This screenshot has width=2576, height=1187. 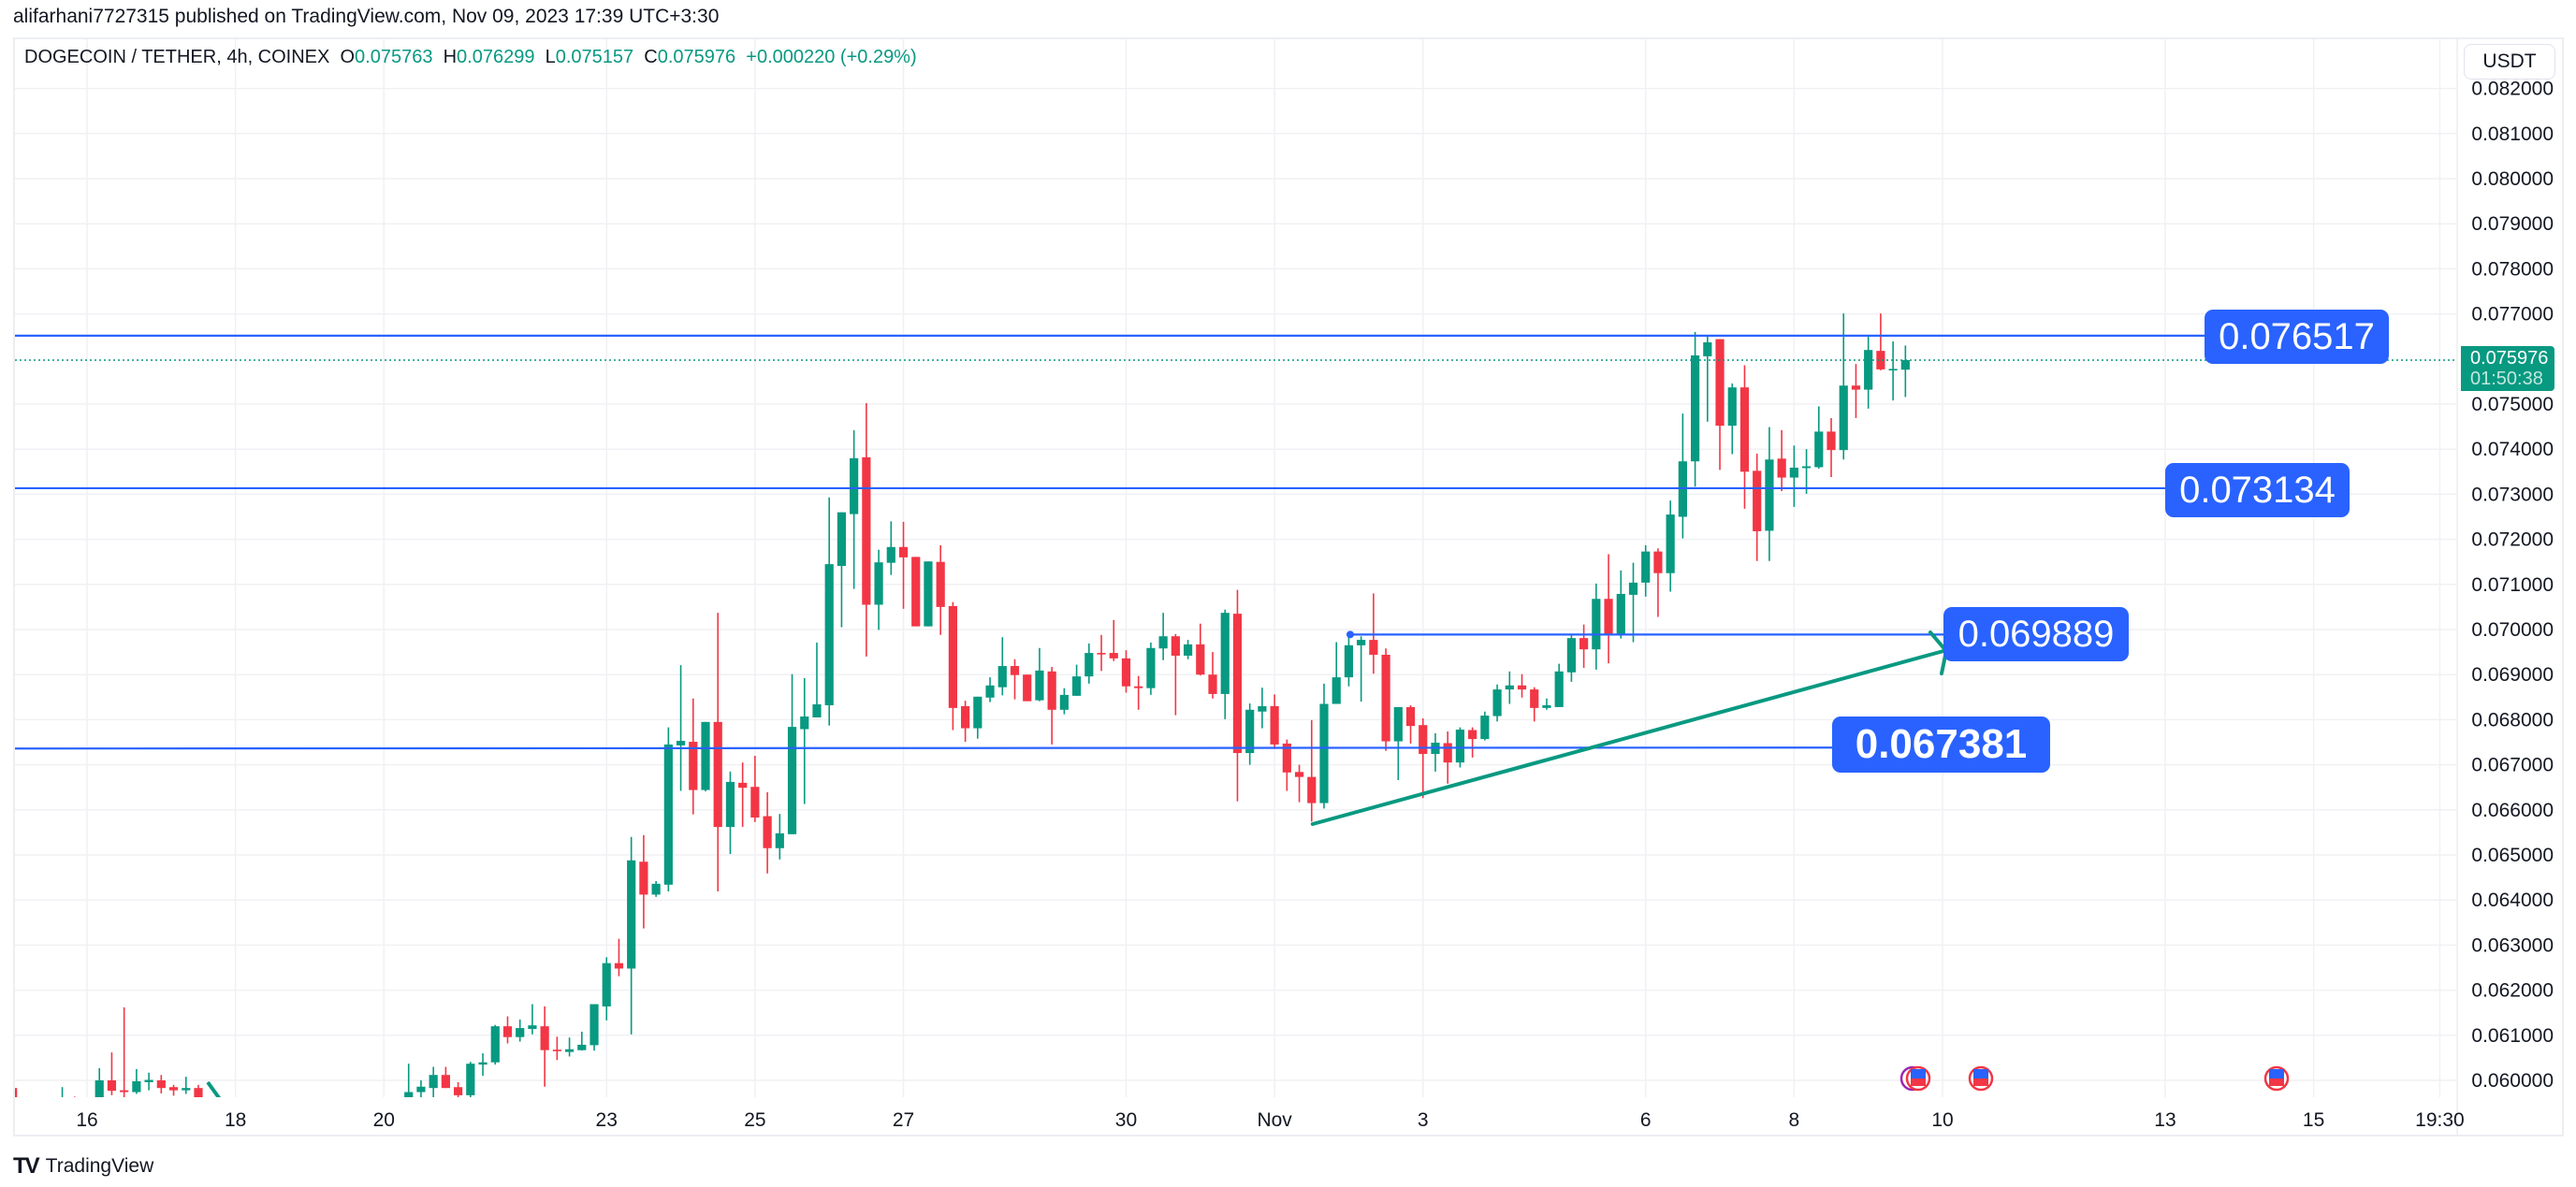 I want to click on price-tick-label: 0.062000, so click(x=2512, y=991).